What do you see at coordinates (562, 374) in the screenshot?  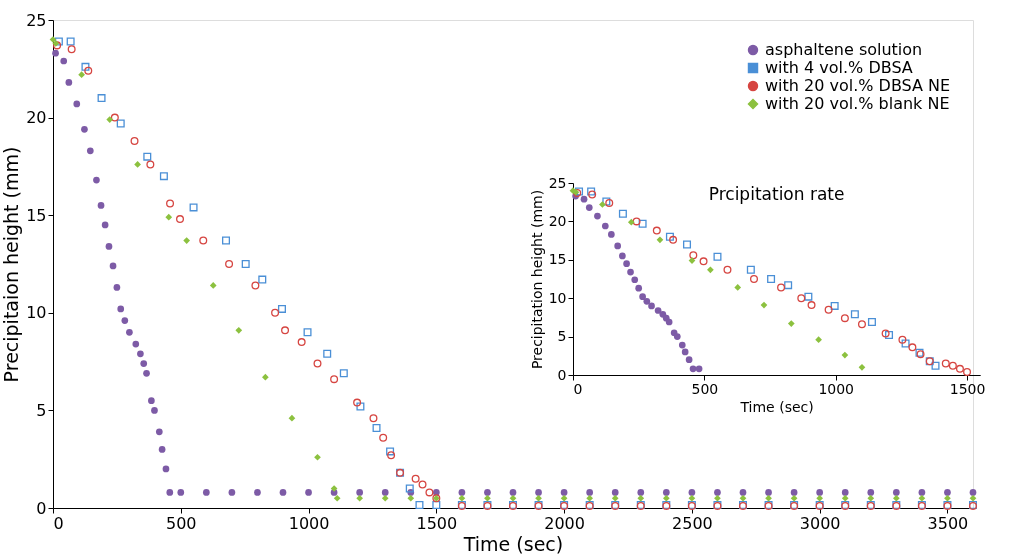 I see `y-tick-label: 0` at bounding box center [562, 374].